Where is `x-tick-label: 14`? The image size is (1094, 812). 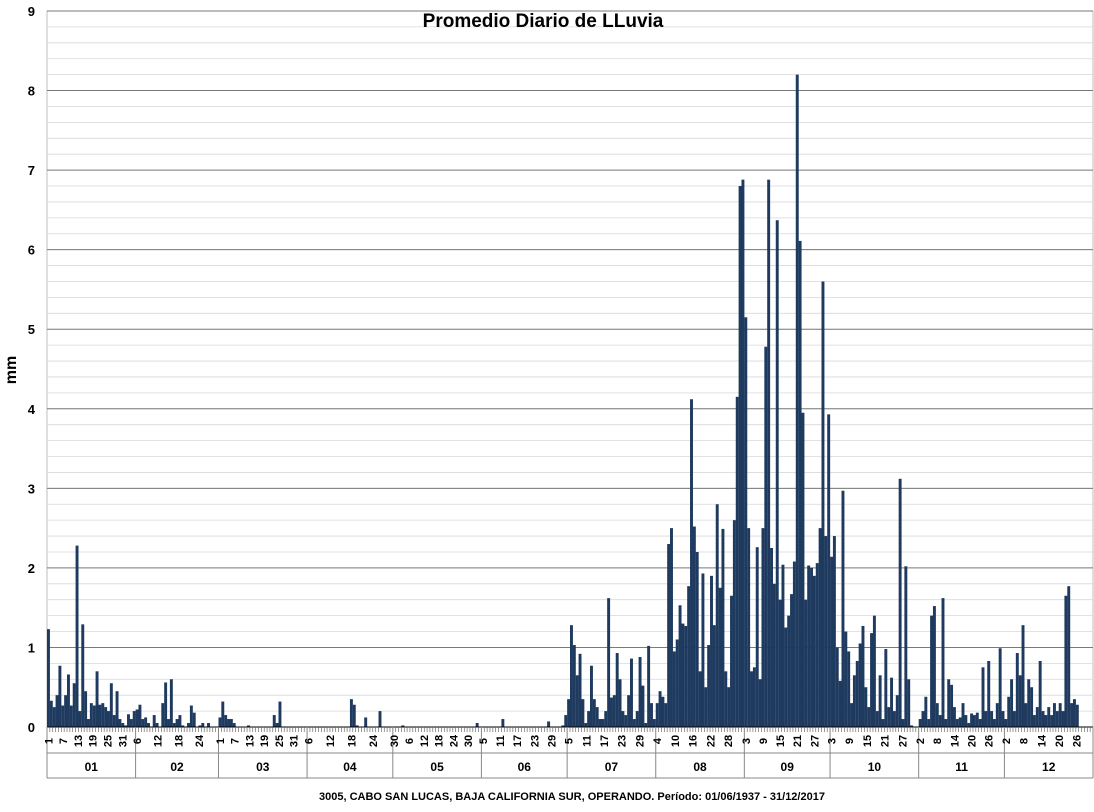 x-tick-label: 14 is located at coordinates (1042, 740).